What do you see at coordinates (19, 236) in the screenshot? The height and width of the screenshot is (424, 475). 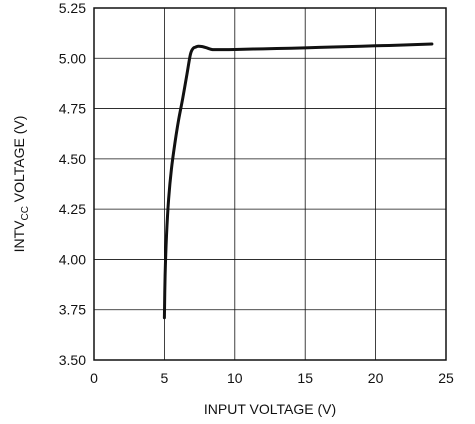 I see `y-axis-label-main: INTV` at bounding box center [19, 236].